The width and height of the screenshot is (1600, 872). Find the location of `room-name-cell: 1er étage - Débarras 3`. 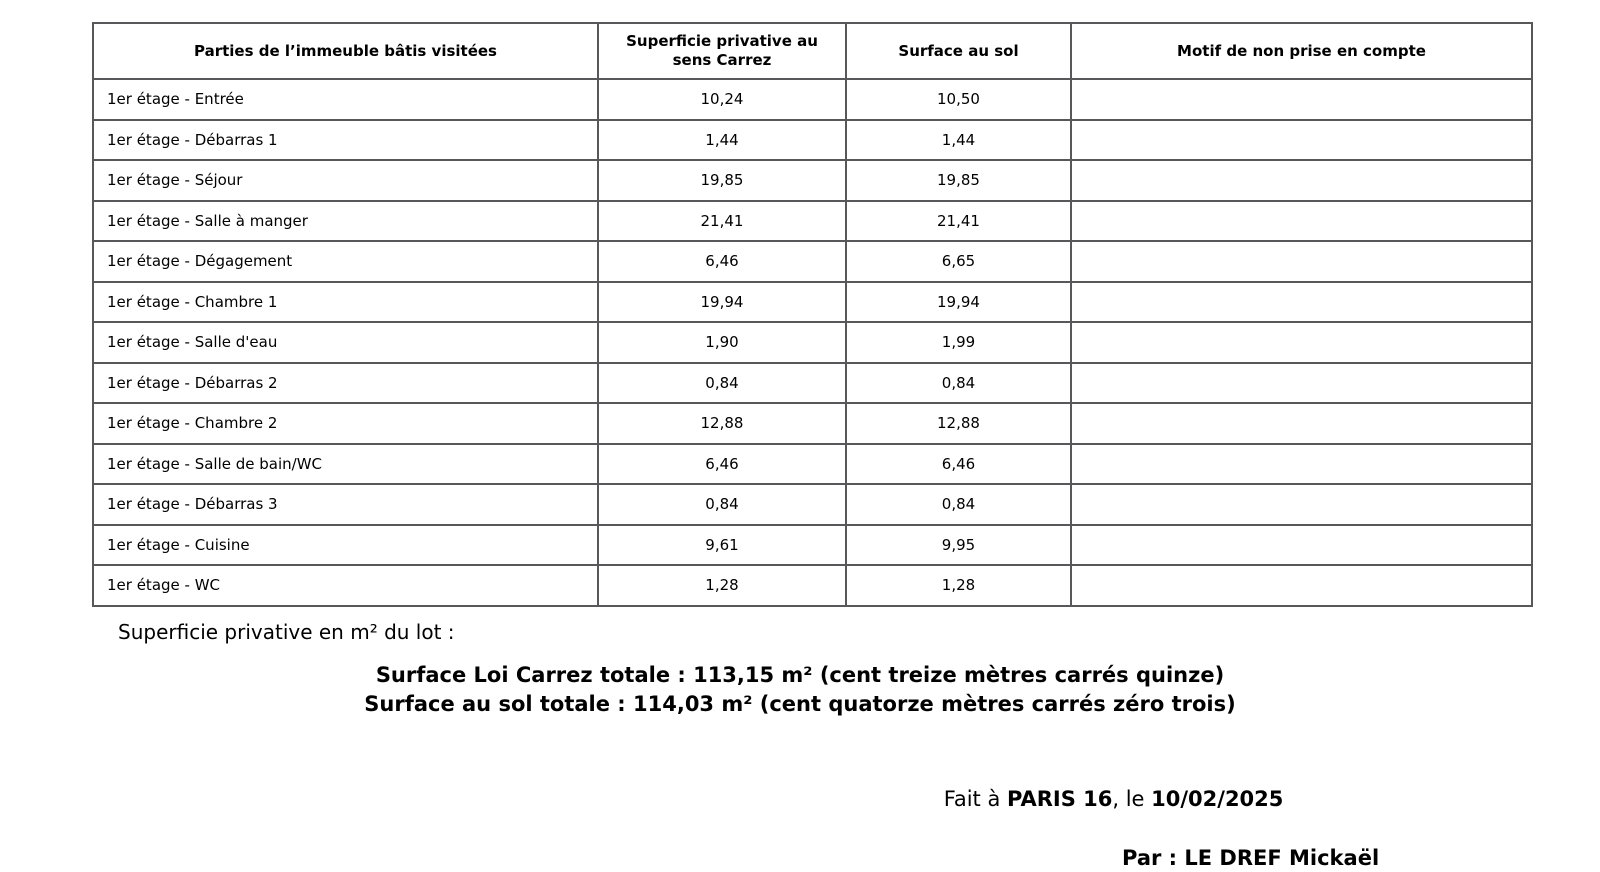

room-name-cell: 1er étage - Débarras 3 is located at coordinates (345, 504).